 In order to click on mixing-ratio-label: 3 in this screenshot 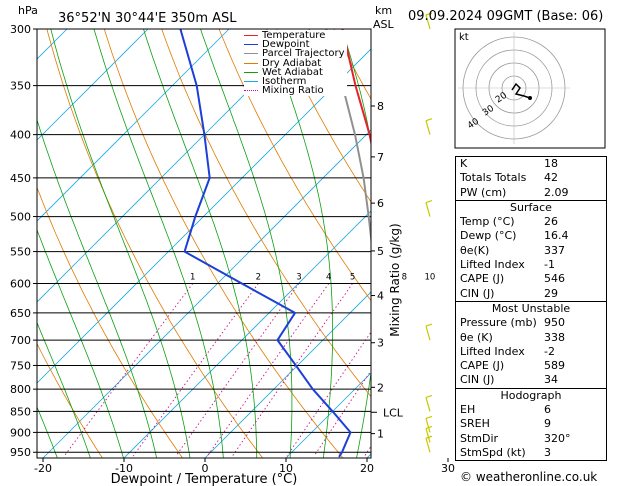, I will do `click(298, 278)`.